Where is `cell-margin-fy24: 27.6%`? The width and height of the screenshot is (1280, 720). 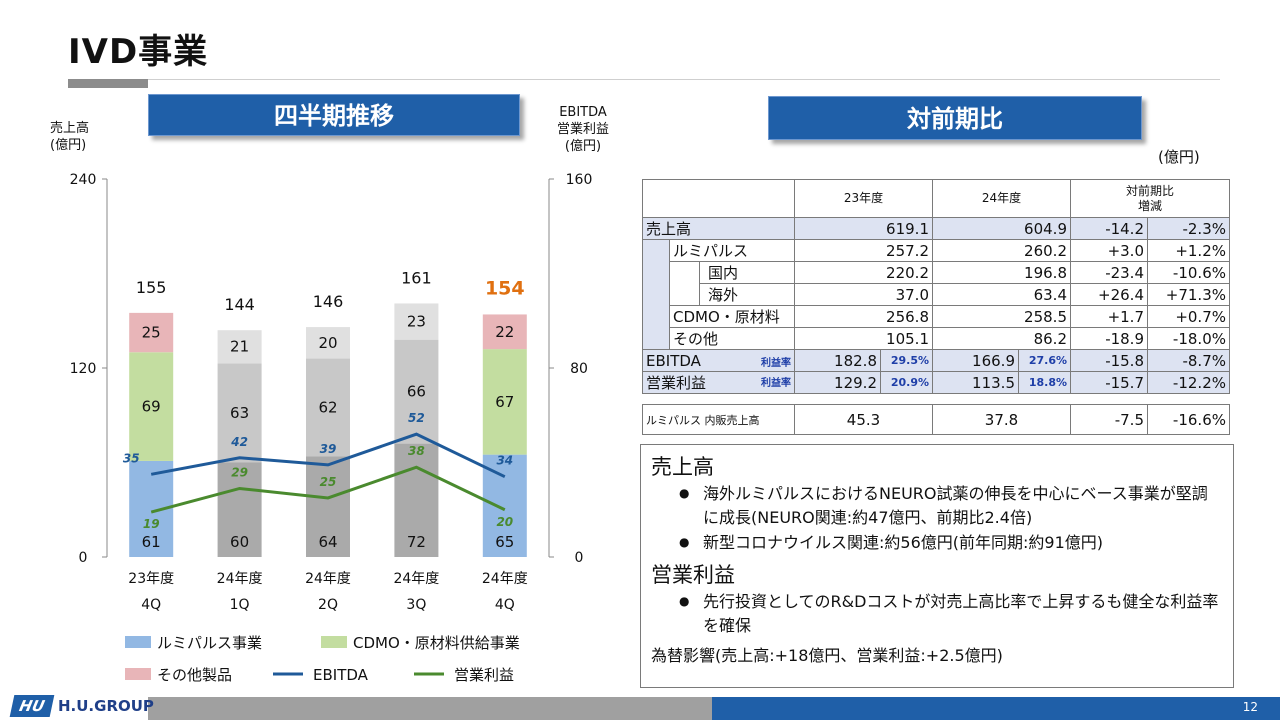 cell-margin-fy24: 27.6% is located at coordinates (1044, 360).